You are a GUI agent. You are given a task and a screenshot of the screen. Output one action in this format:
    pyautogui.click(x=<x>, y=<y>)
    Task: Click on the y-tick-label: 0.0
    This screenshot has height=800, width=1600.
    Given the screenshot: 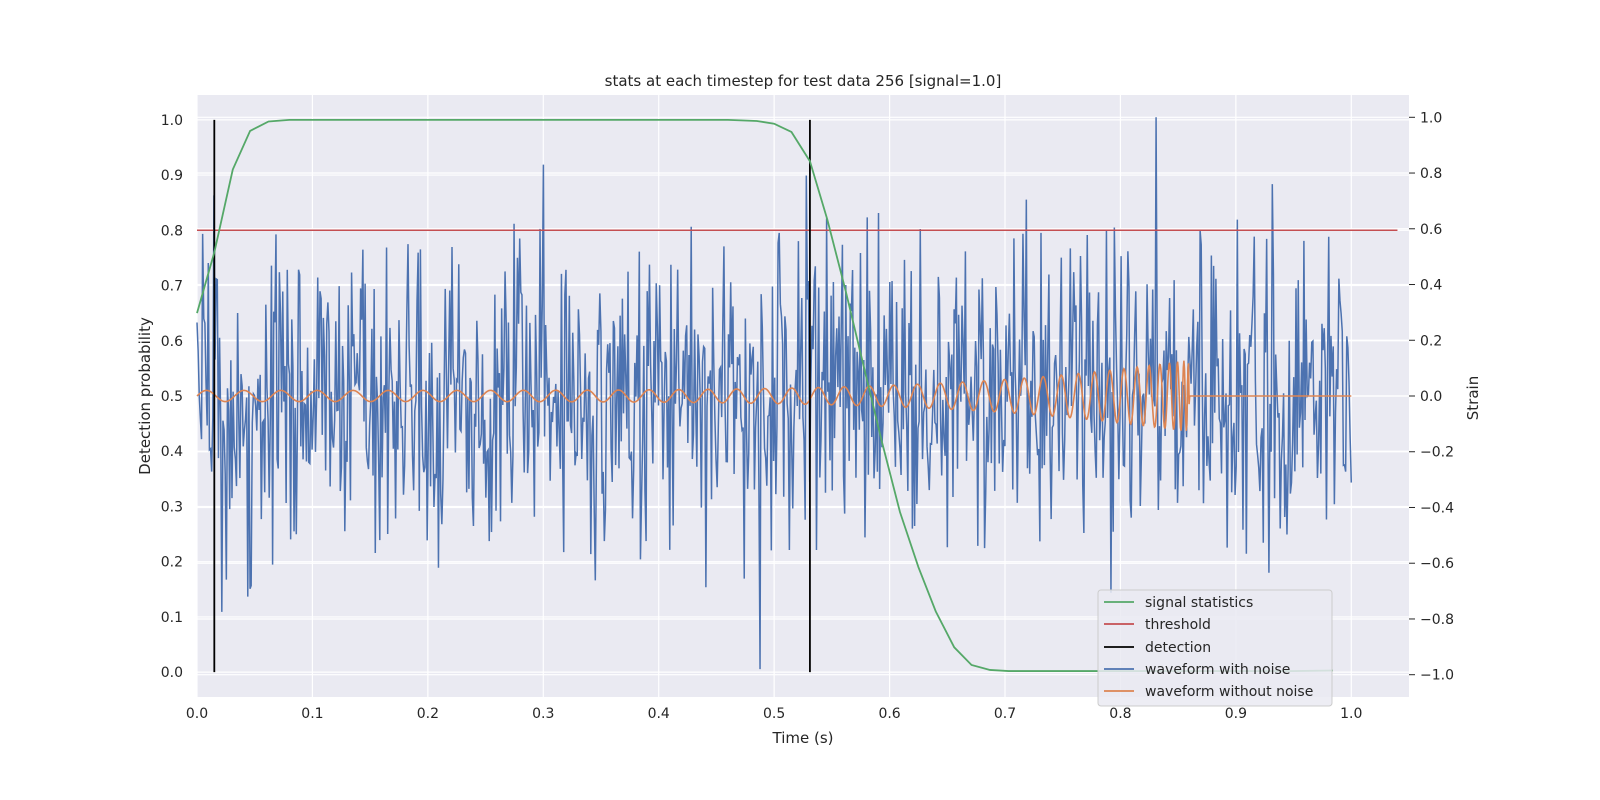 What is the action you would take?
    pyautogui.click(x=172, y=673)
    